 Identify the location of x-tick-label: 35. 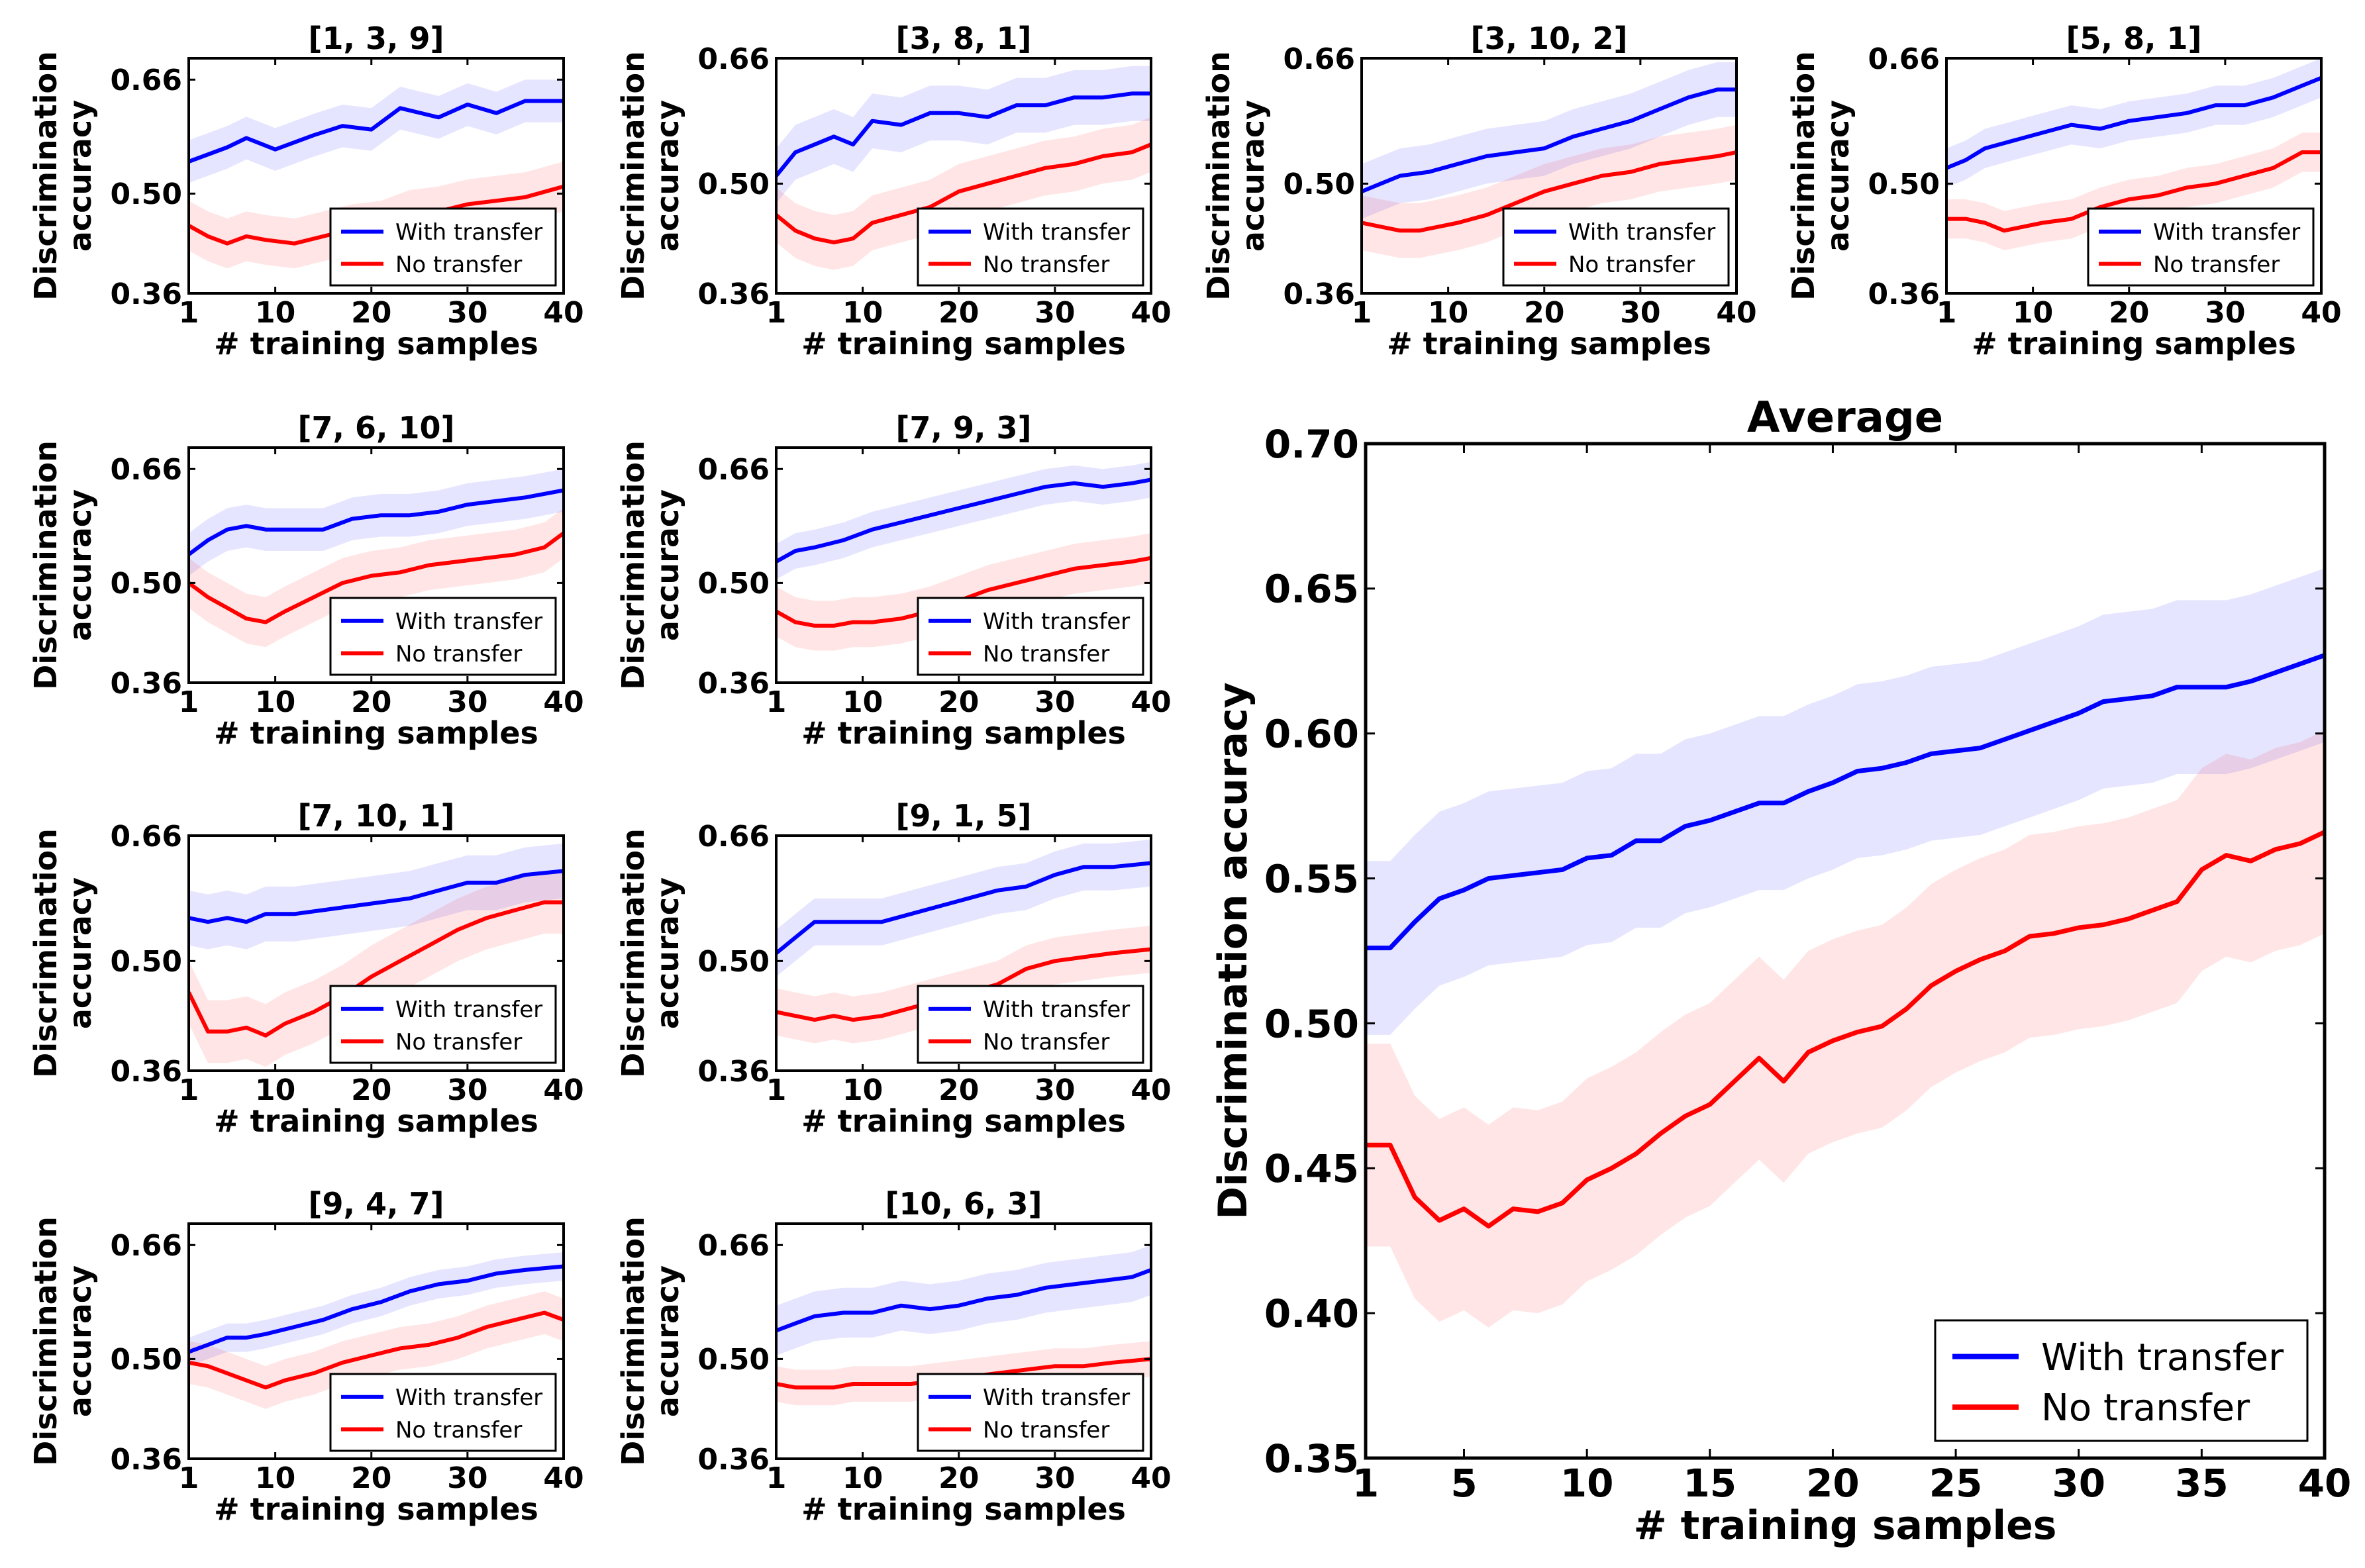
(2202, 1483).